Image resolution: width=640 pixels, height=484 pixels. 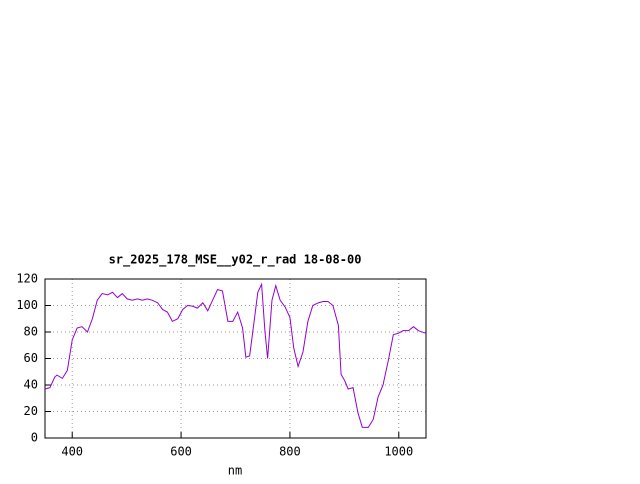 I want to click on y-tick-label: 40, so click(x=31, y=385).